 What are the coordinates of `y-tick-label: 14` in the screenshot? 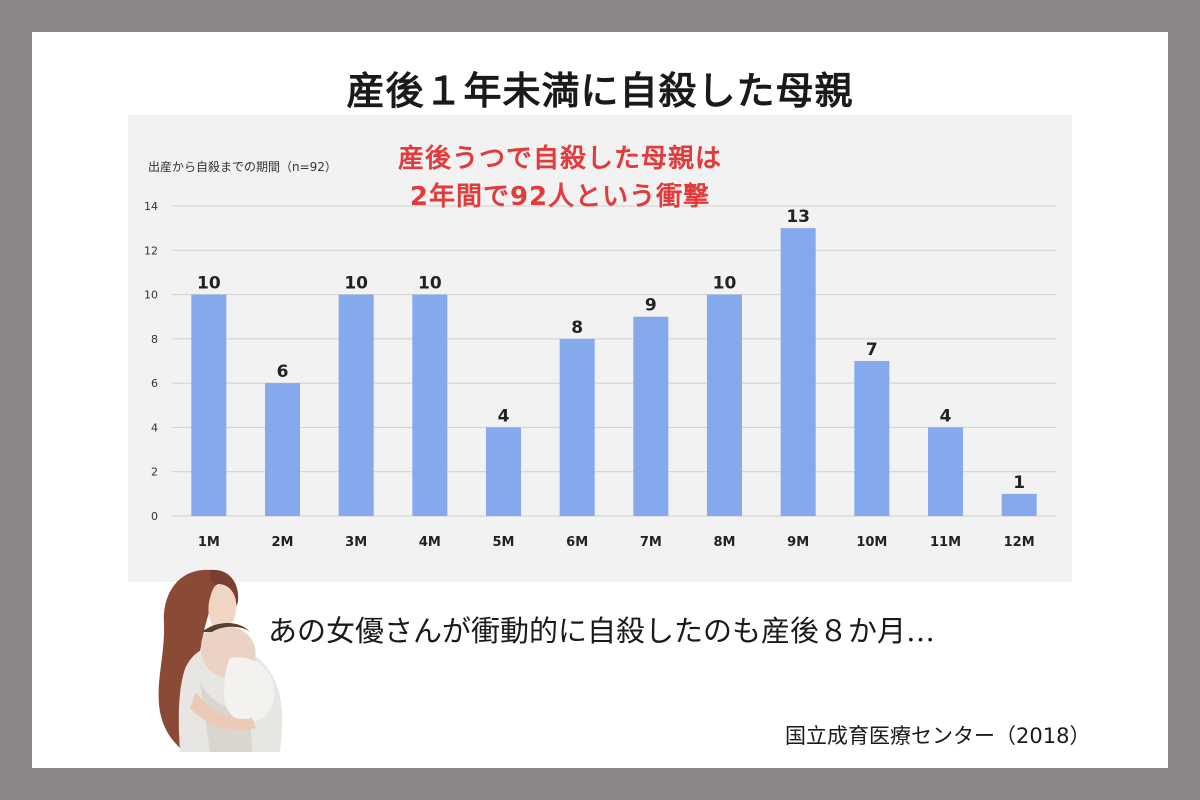 It's located at (151, 206).